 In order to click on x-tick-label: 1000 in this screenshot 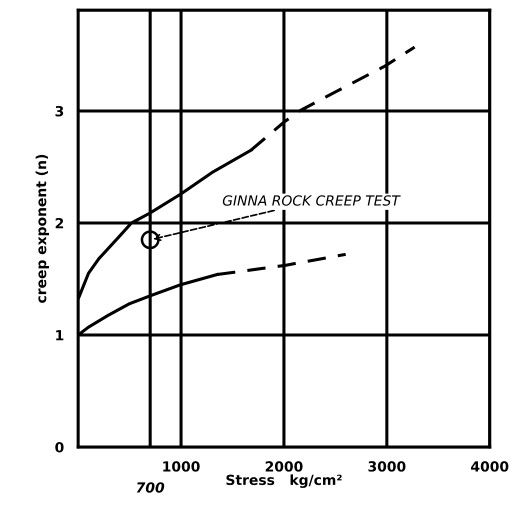, I will do `click(181, 466)`.